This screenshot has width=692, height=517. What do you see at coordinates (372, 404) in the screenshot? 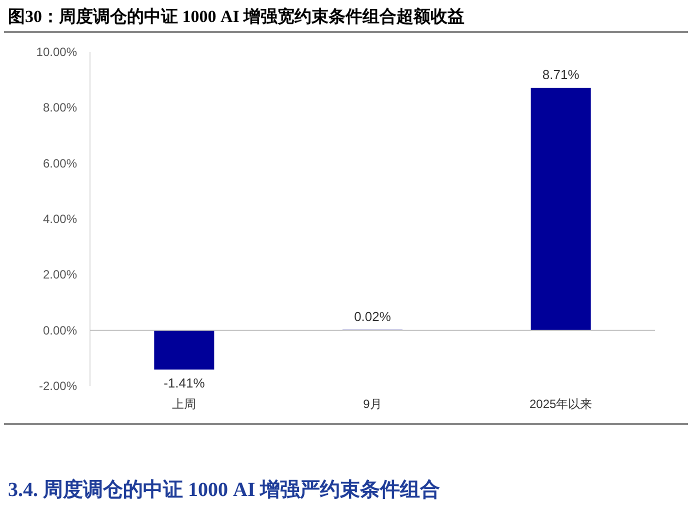
I see `x-tick-label: 9月` at bounding box center [372, 404].